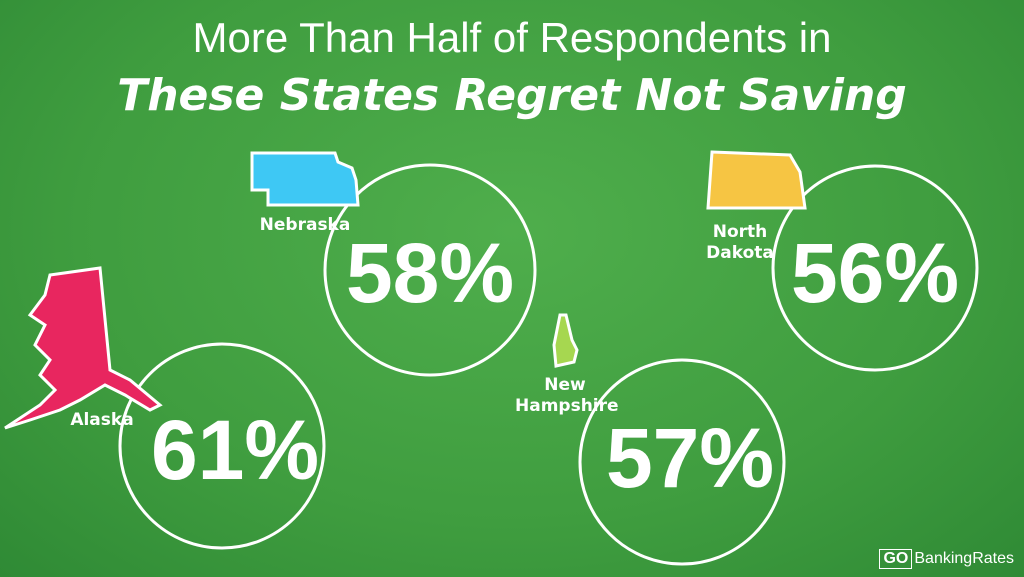 The image size is (1024, 577). Describe the element at coordinates (875, 273) in the screenshot. I see `percentage: 56%` at that location.